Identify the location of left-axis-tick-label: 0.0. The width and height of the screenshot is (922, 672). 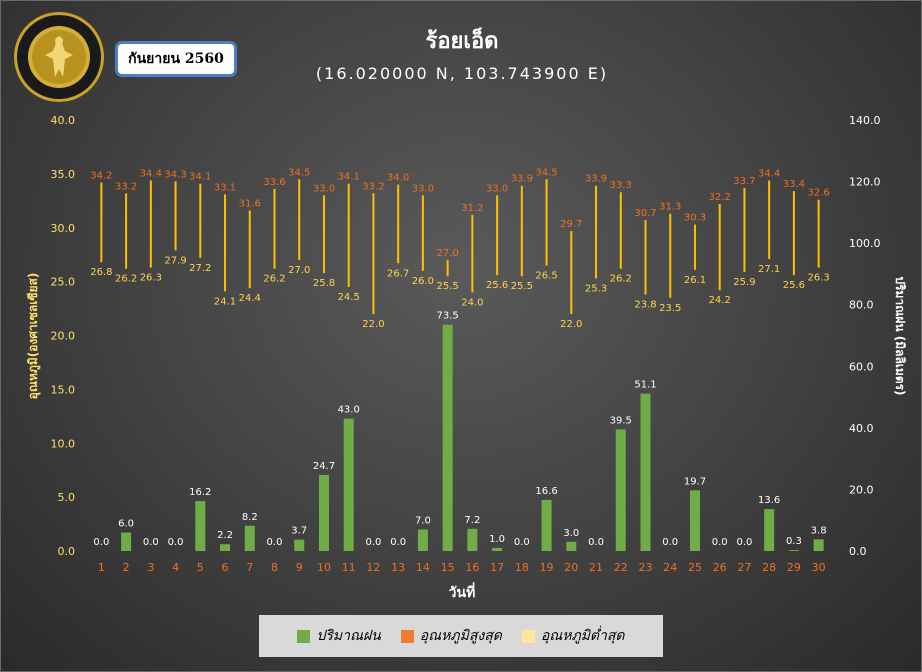
(67, 551).